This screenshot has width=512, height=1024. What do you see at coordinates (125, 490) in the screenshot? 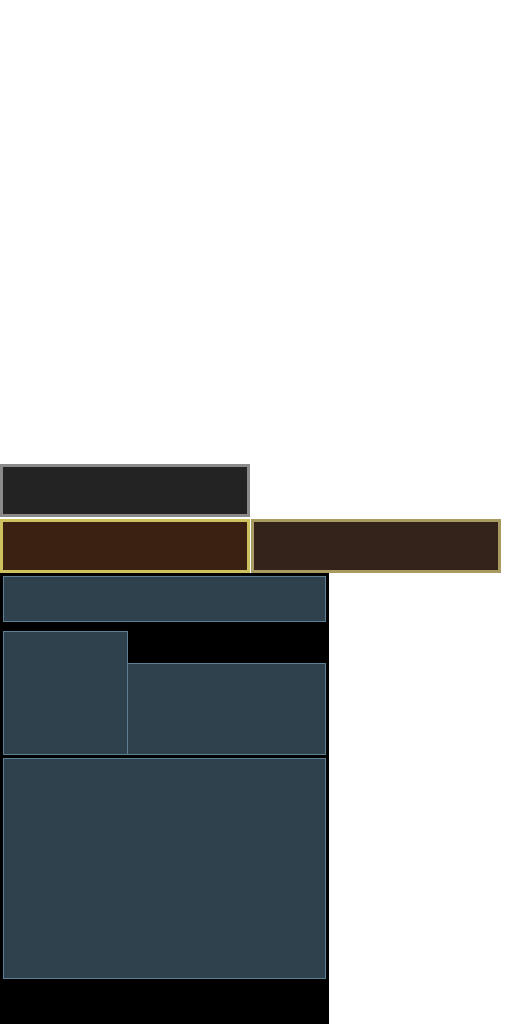
I see `dark-bar` at bounding box center [125, 490].